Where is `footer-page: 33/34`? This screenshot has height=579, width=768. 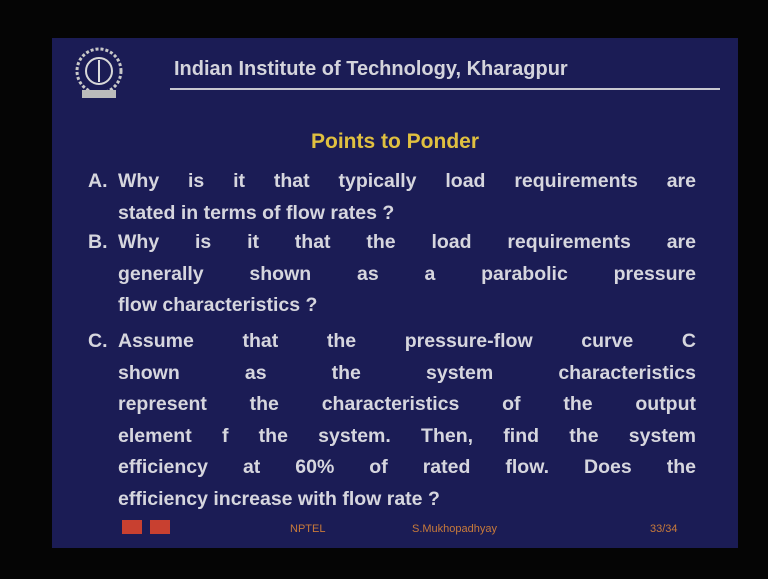 footer-page: 33/34 is located at coordinates (664, 529).